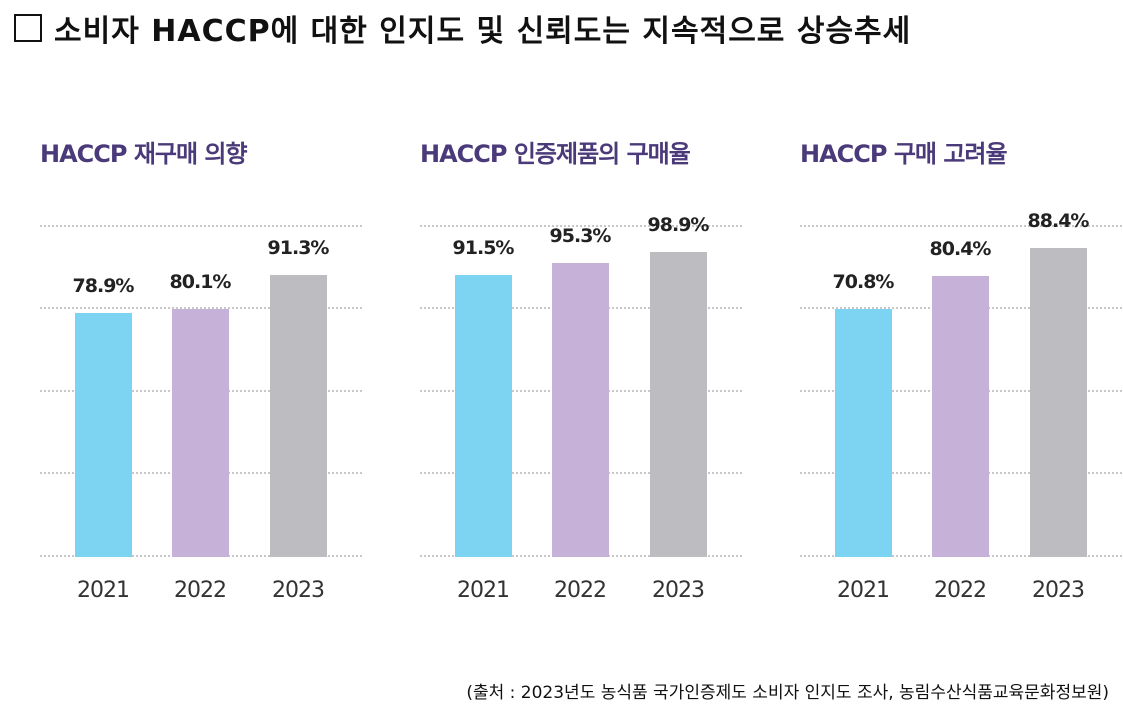 This screenshot has height=705, width=1123. What do you see at coordinates (28, 28) in the screenshot?
I see `checkbox-square-icon` at bounding box center [28, 28].